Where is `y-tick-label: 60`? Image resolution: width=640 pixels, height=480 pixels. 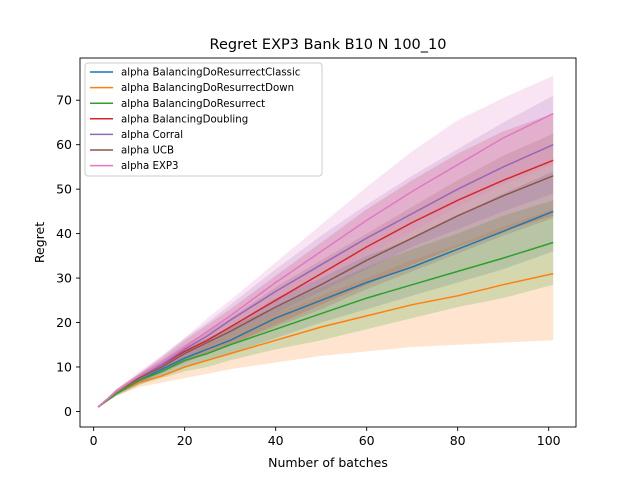 y-tick-label: 60 is located at coordinates (64, 144).